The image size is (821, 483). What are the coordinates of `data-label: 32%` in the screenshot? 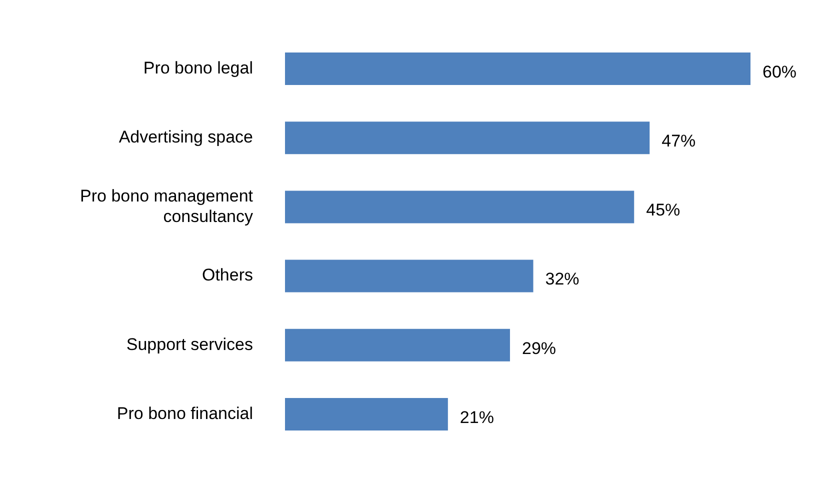 It's located at (562, 279).